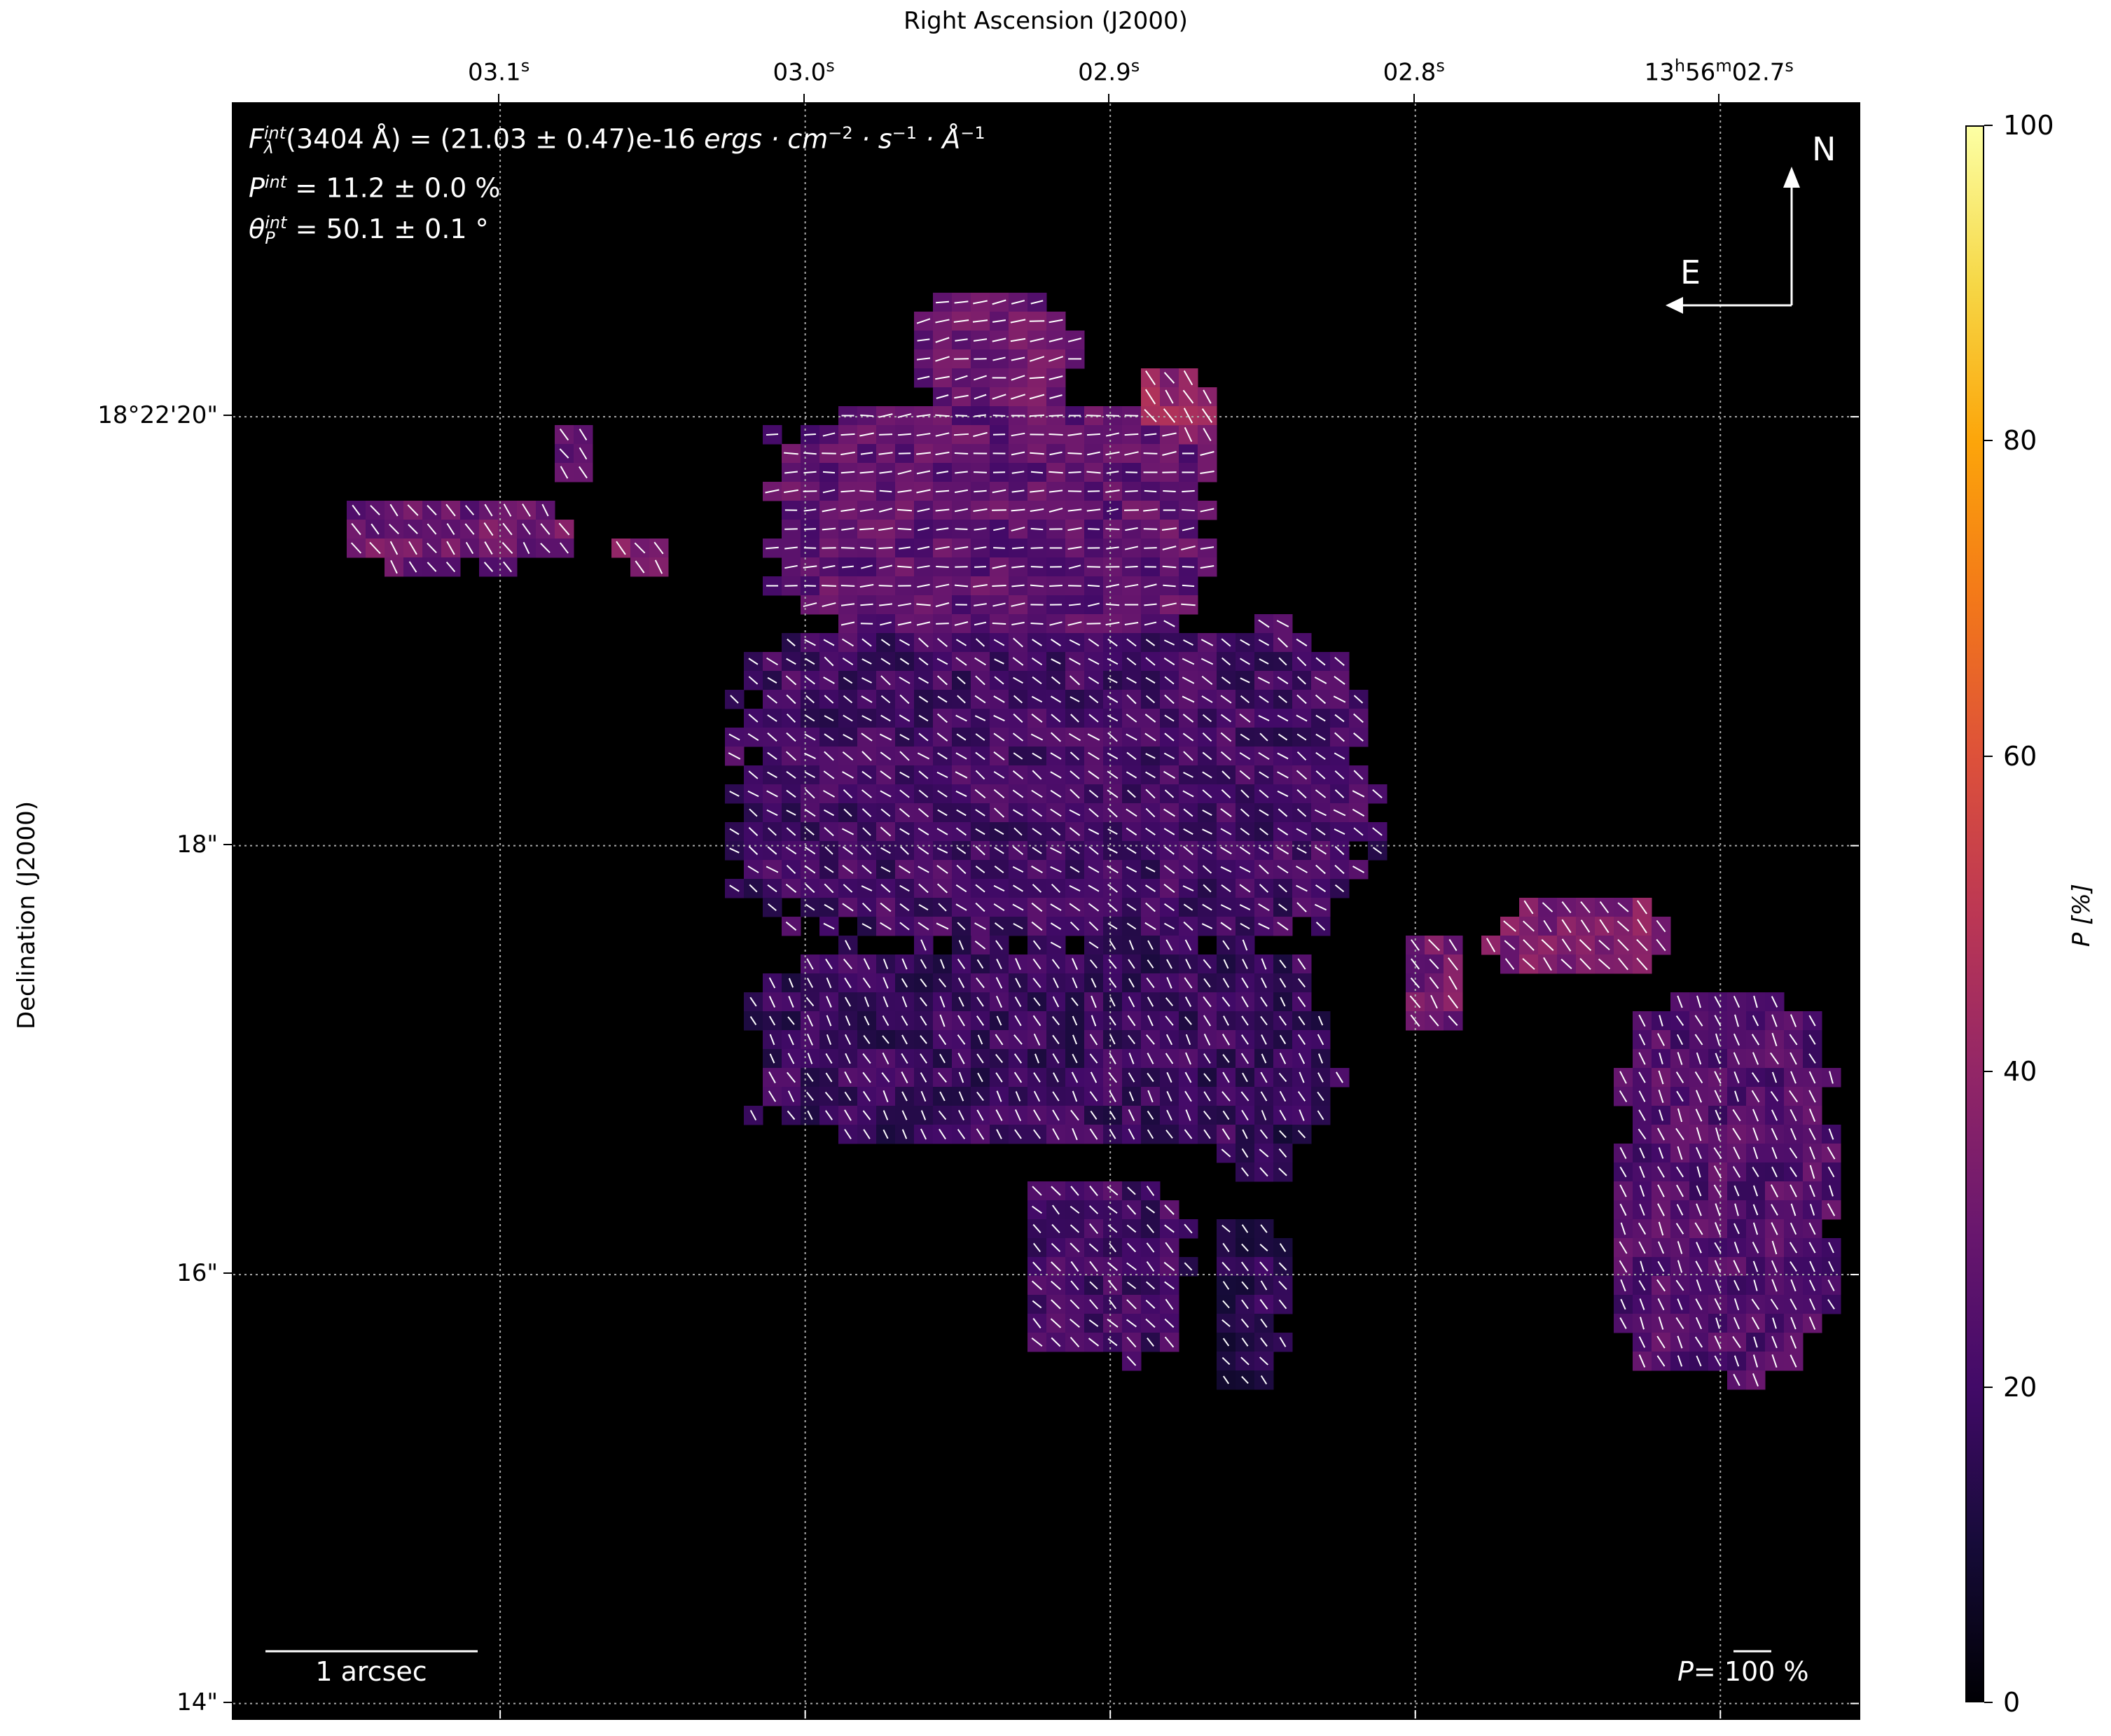  Describe the element at coordinates (276, 223) in the screenshot. I see `theta-sup: int` at that location.